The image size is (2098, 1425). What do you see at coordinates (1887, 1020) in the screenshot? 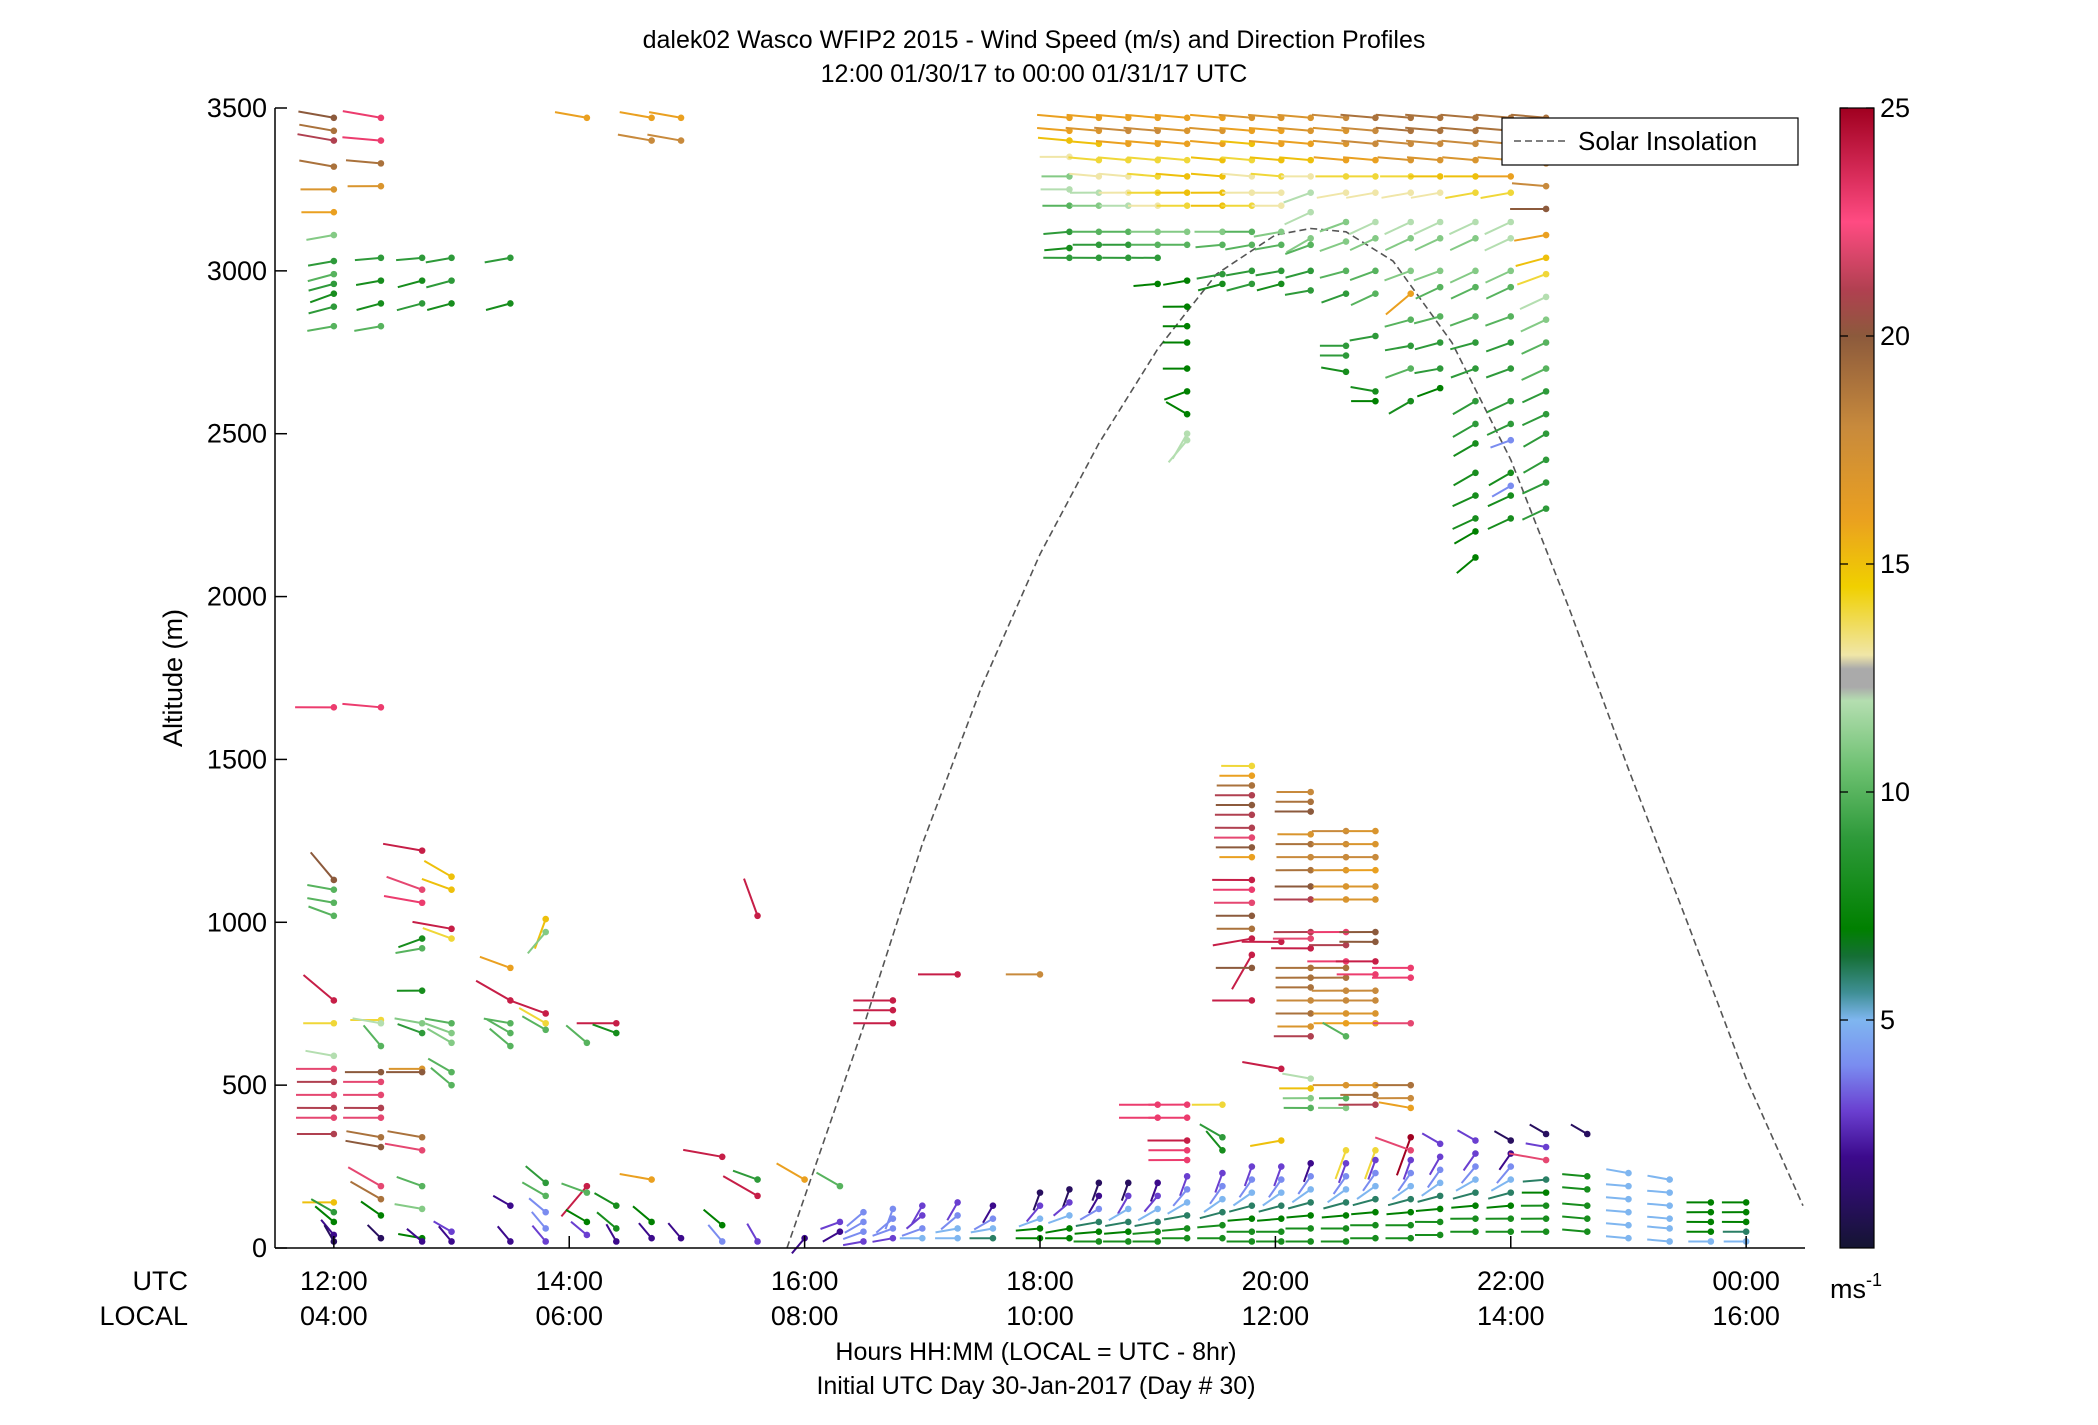
I see `colorbar-tick-label: 5` at bounding box center [1887, 1020].